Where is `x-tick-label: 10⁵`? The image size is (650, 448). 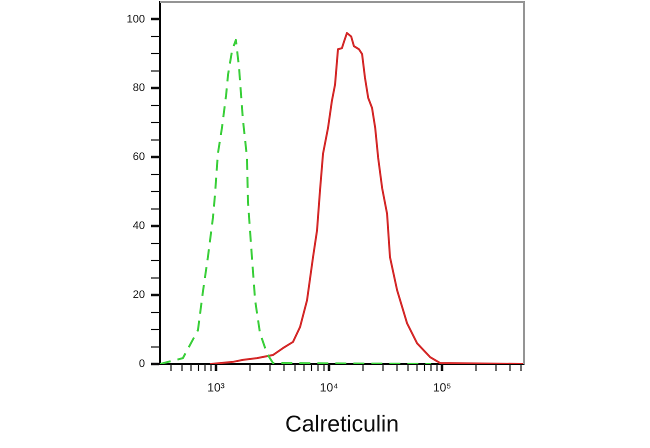
x-tick-label: 10⁵ is located at coordinates (442, 387).